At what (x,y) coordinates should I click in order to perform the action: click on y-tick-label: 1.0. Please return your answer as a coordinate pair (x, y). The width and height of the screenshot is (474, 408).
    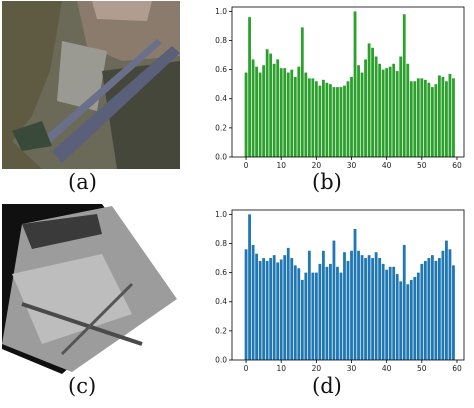
    Looking at the image, I should click on (221, 214).